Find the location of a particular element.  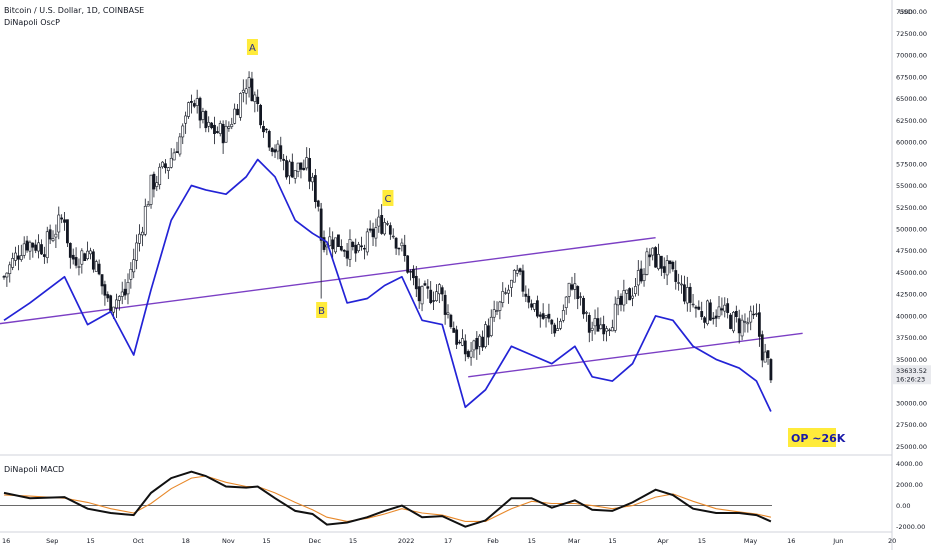

price-tick-label: 35000.00 is located at coordinates (911, 360).